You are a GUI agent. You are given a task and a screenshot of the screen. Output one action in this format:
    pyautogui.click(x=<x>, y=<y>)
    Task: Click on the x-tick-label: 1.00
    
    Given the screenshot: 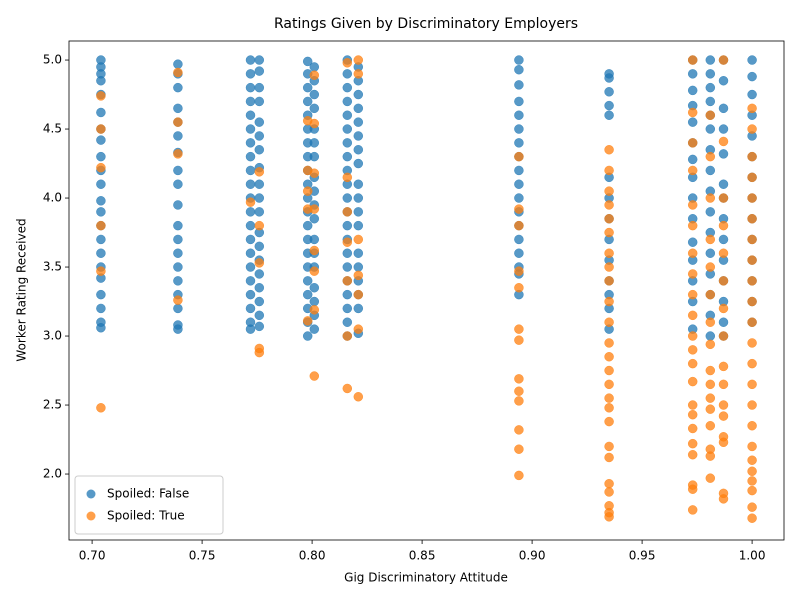 What is the action you would take?
    pyautogui.click(x=752, y=556)
    